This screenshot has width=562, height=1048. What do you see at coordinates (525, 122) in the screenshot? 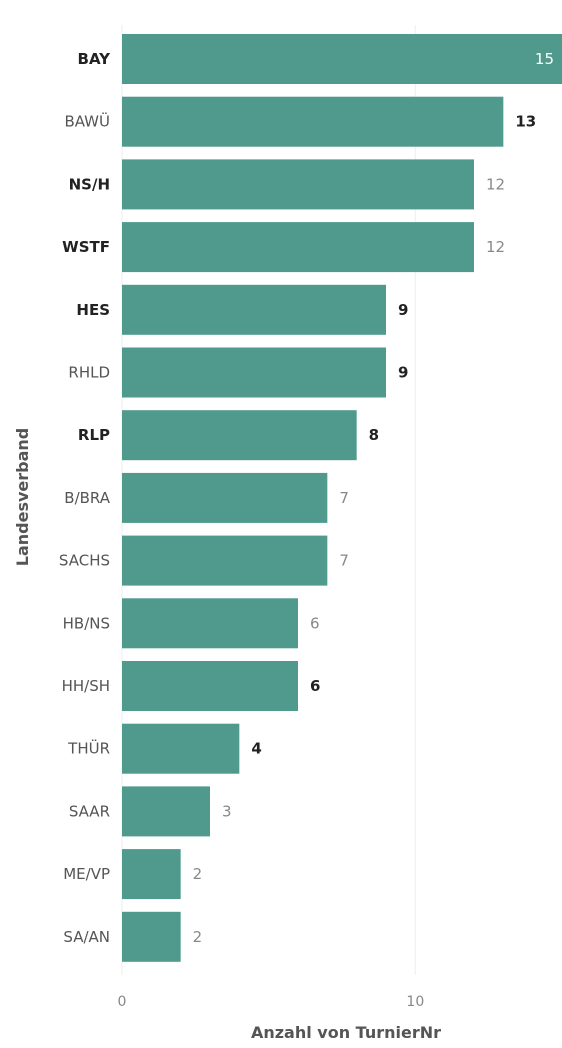
I see `value-label-1: 13` at bounding box center [525, 122].